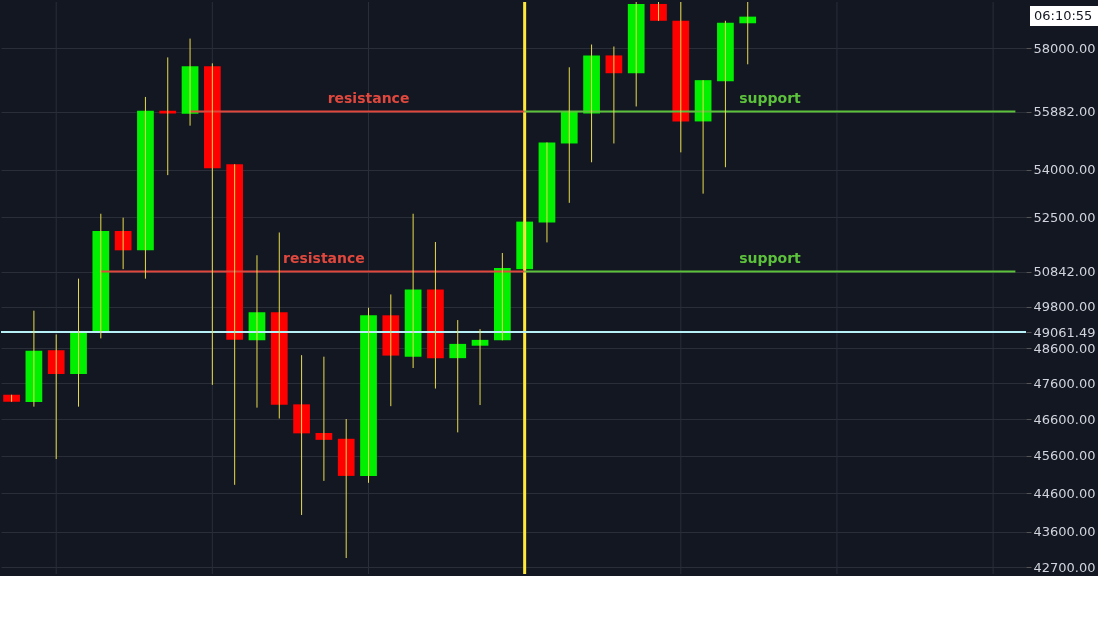 The image size is (1101, 618). What do you see at coordinates (1064, 48) in the screenshot?
I see `y-tick-label: 58000.00` at bounding box center [1064, 48].